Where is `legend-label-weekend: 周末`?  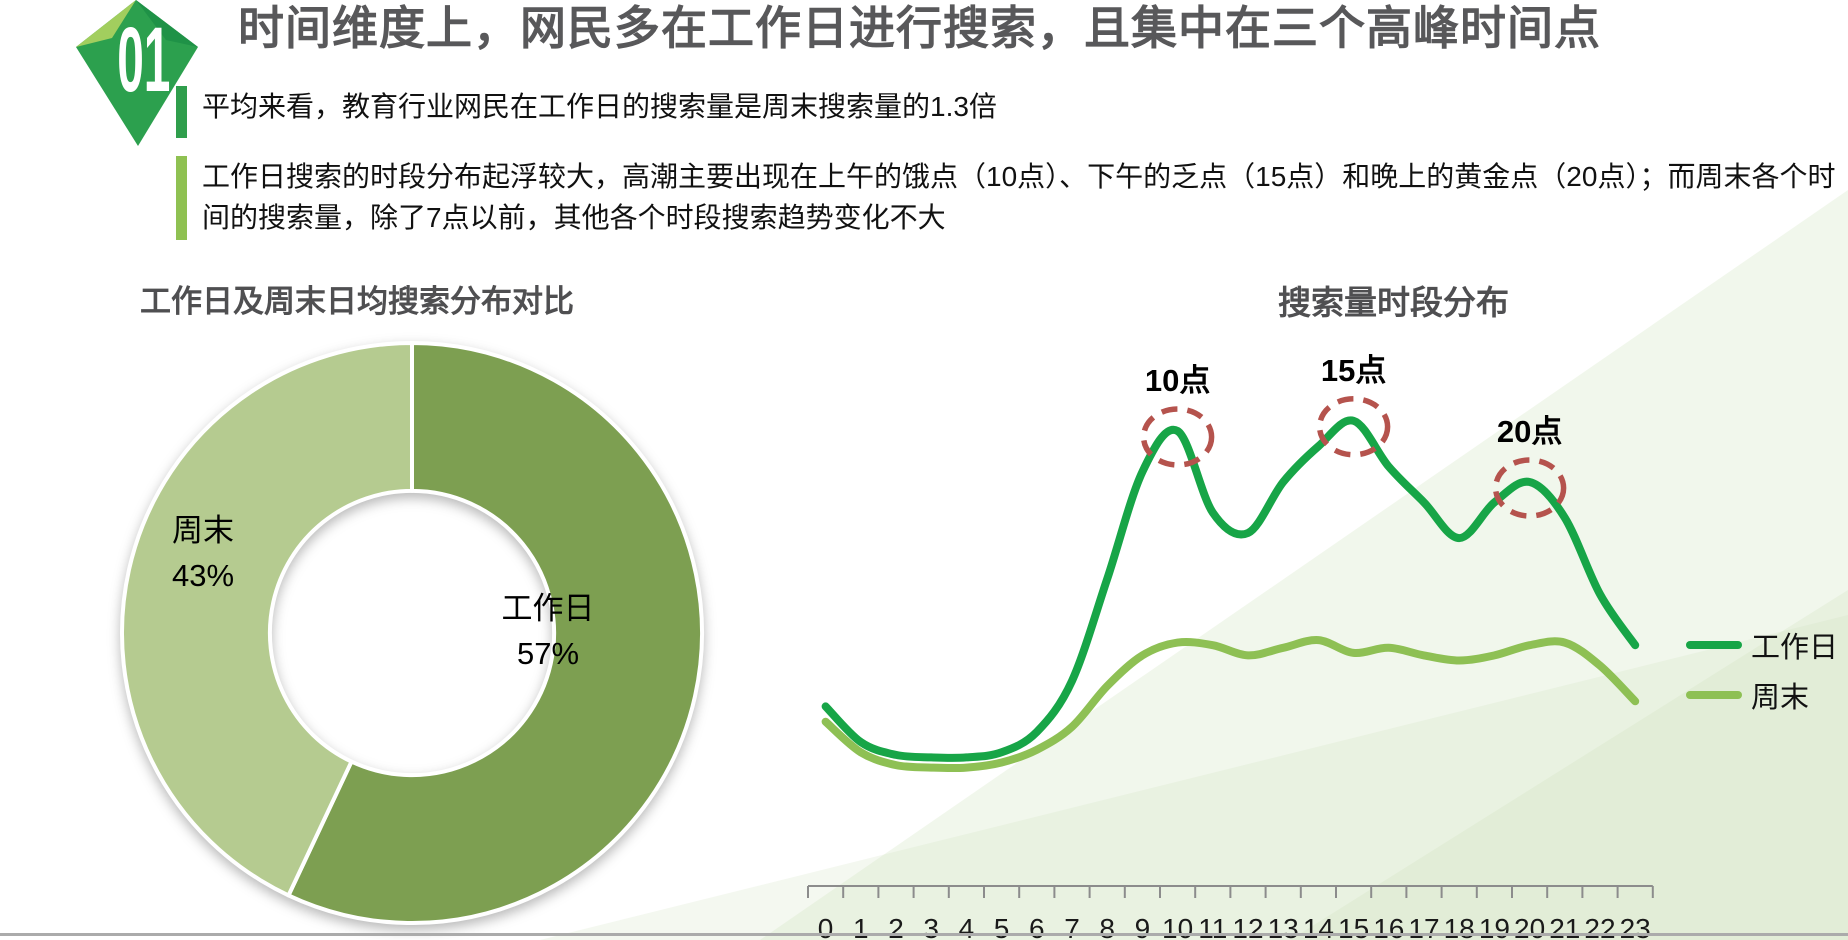 legend-label-weekend: 周末 is located at coordinates (1780, 698).